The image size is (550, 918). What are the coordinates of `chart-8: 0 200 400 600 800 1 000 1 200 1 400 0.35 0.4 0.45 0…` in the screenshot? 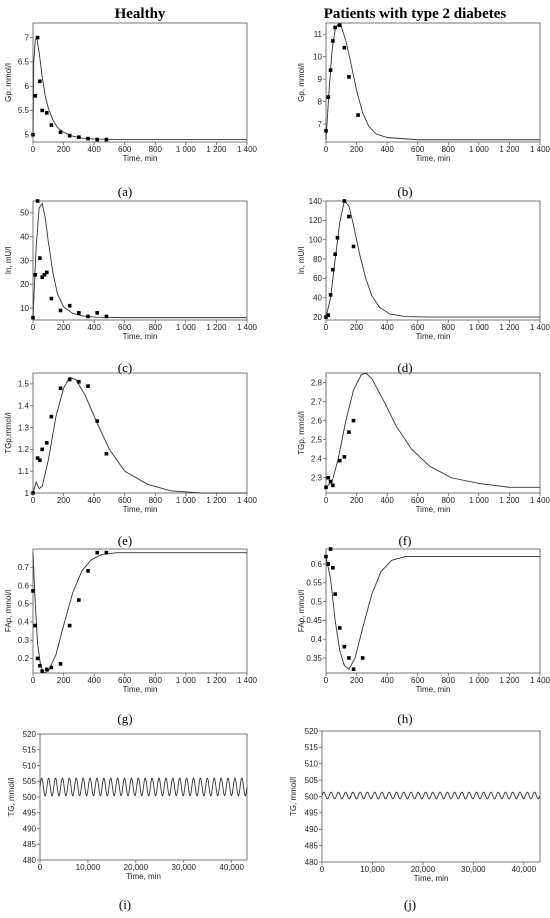 It's located at (423, 636).